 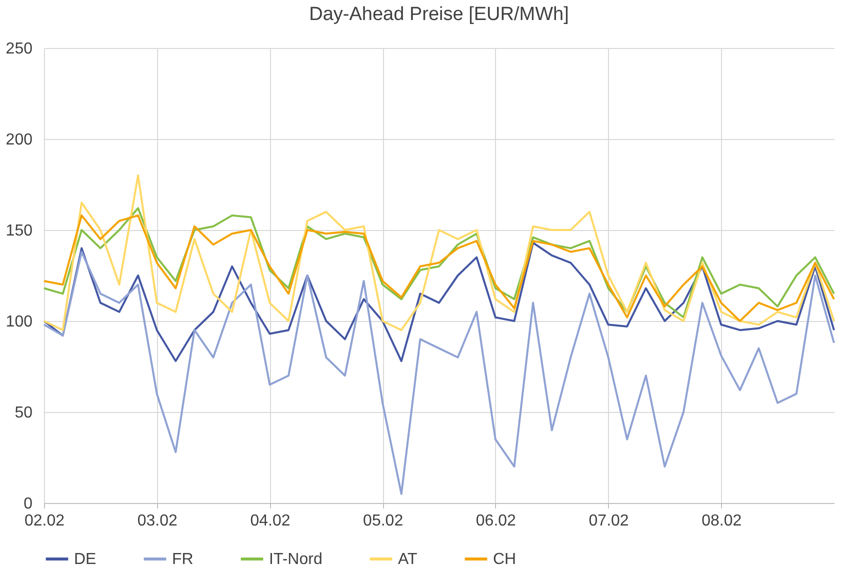 What do you see at coordinates (383, 521) in the screenshot?
I see `x-tick-label: 05.02` at bounding box center [383, 521].